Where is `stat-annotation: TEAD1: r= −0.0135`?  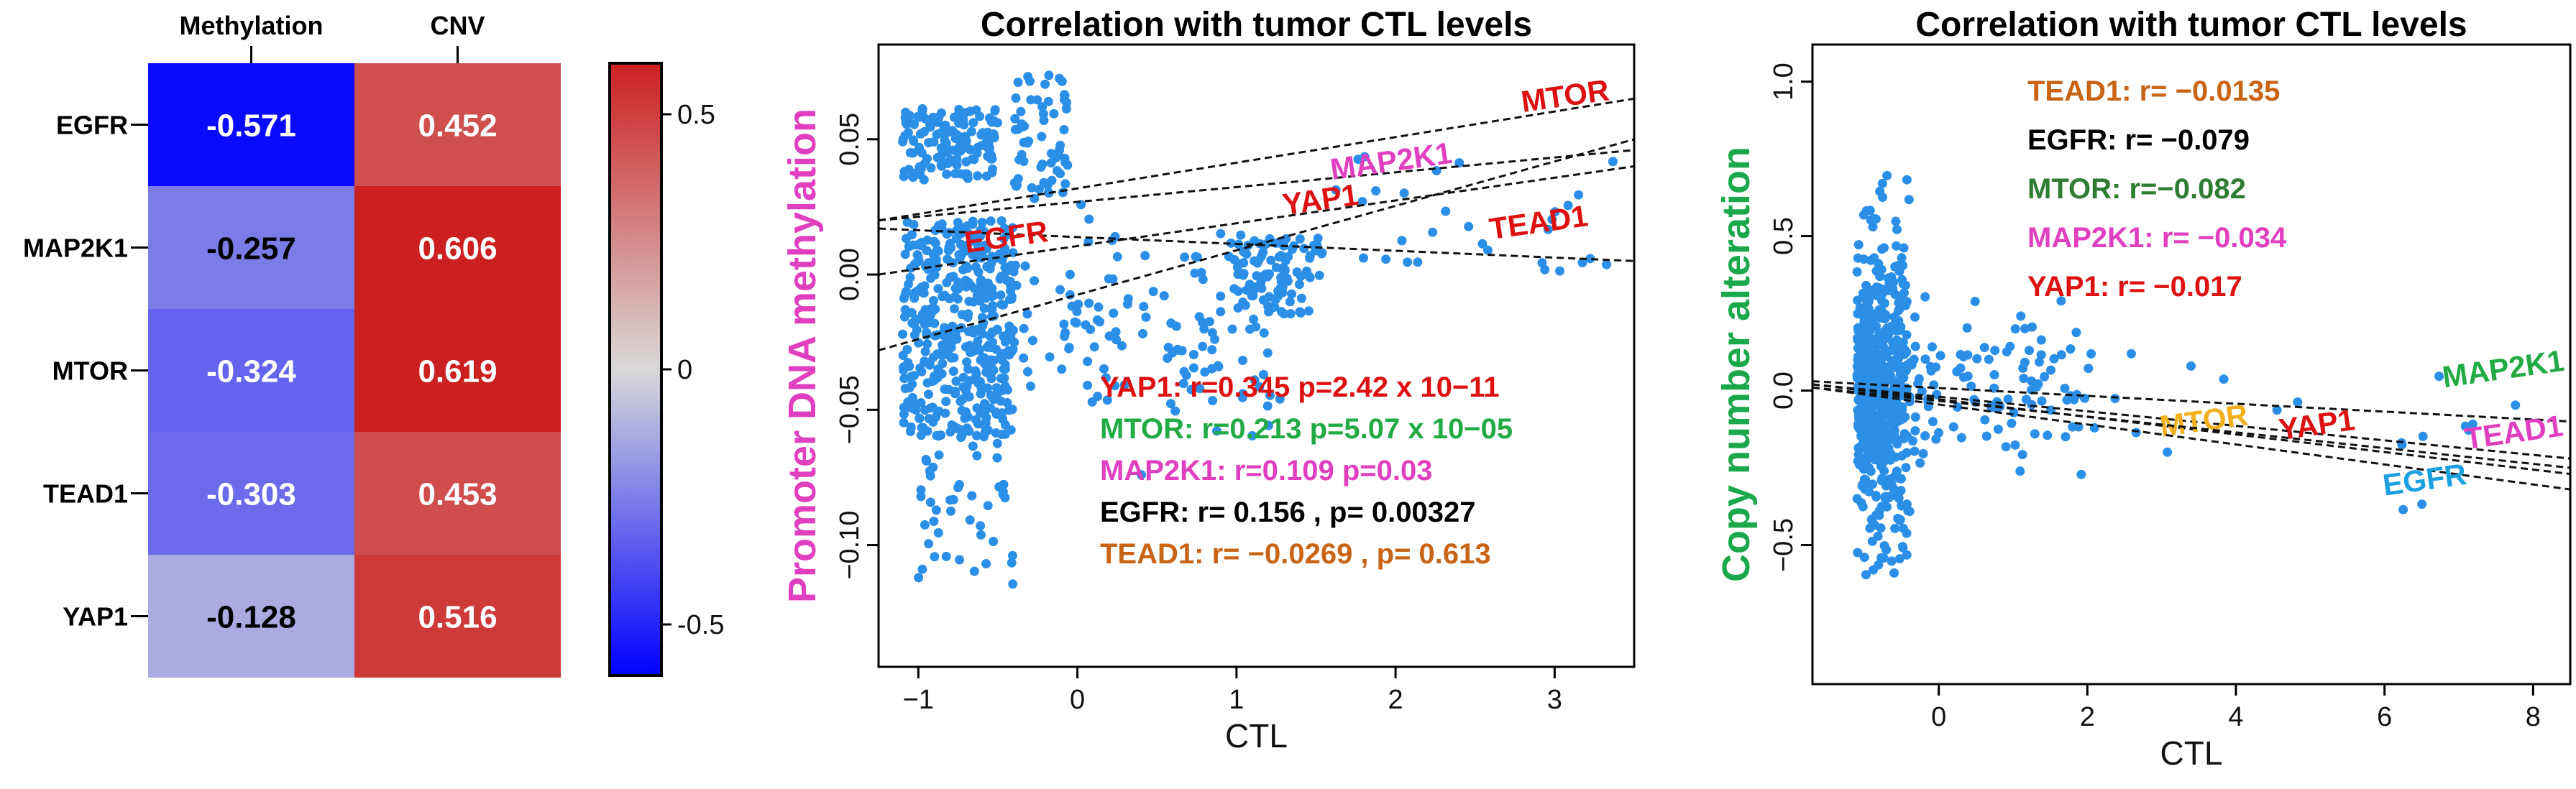
stat-annotation: TEAD1: r= −0.0135 is located at coordinates (2153, 91).